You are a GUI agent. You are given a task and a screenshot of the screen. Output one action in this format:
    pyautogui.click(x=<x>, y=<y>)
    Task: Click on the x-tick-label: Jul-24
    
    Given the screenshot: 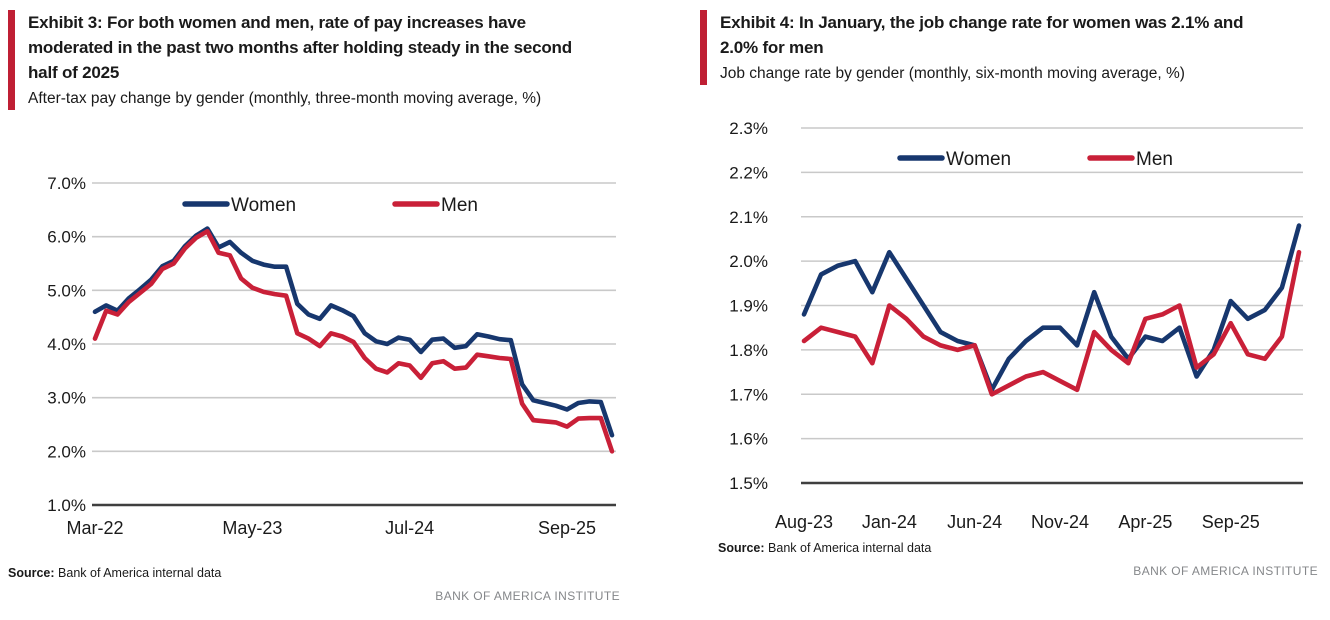 What is the action you would take?
    pyautogui.click(x=409, y=528)
    